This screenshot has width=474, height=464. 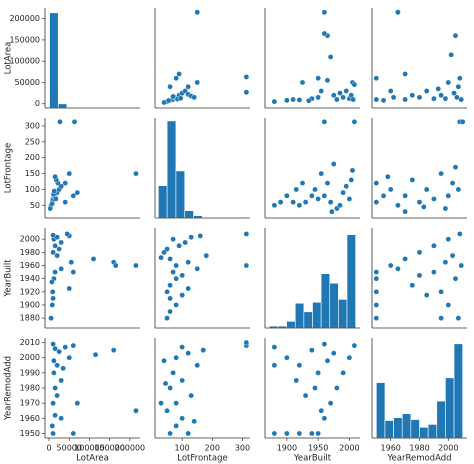 What do you see at coordinates (24, 39) in the screenshot?
I see `y-tick-label: 150000` at bounding box center [24, 39].